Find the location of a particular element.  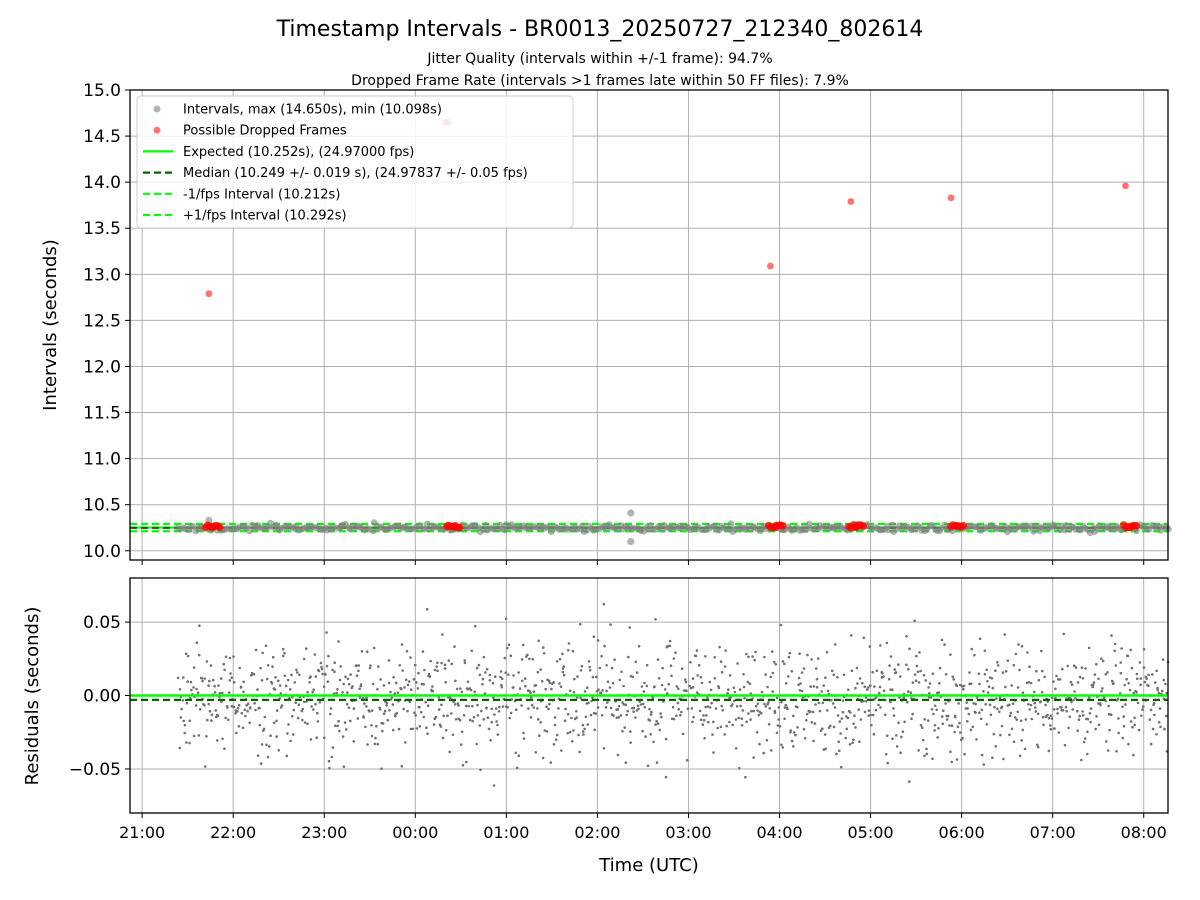

interval-point is located at coordinates (731, 523).